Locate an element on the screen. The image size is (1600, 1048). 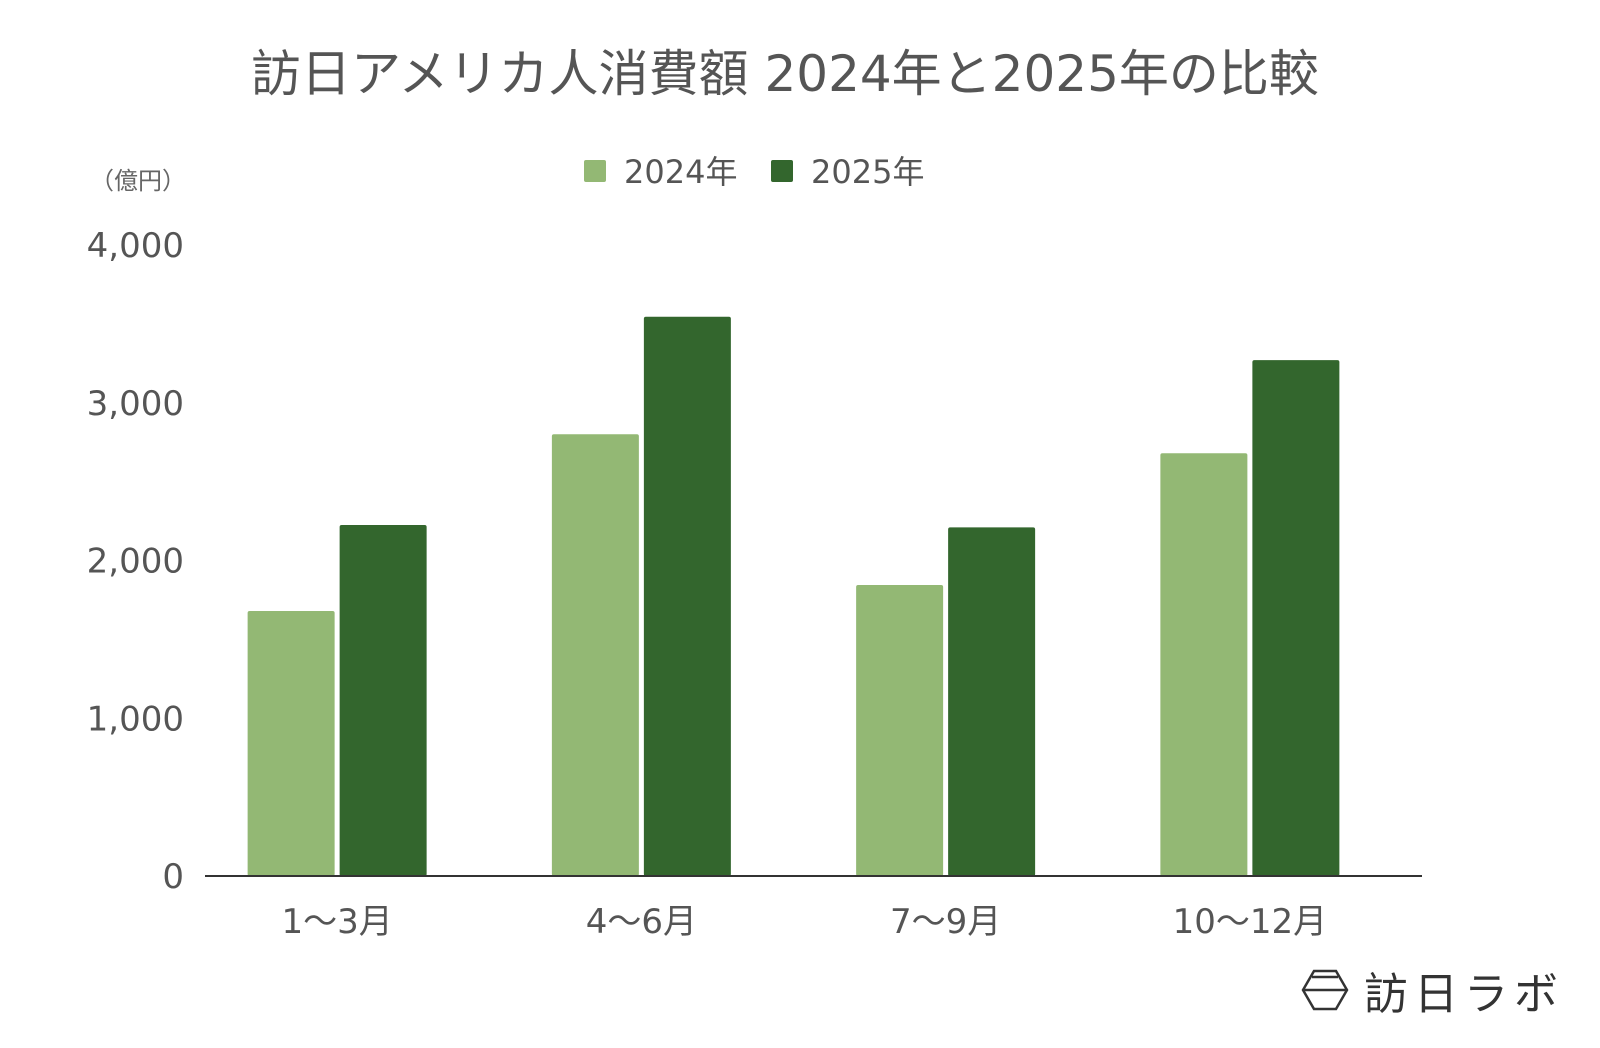
chart-title: 訪日アメリカ人消費額 2024年と2025年の比較 is located at coordinates (785, 74).